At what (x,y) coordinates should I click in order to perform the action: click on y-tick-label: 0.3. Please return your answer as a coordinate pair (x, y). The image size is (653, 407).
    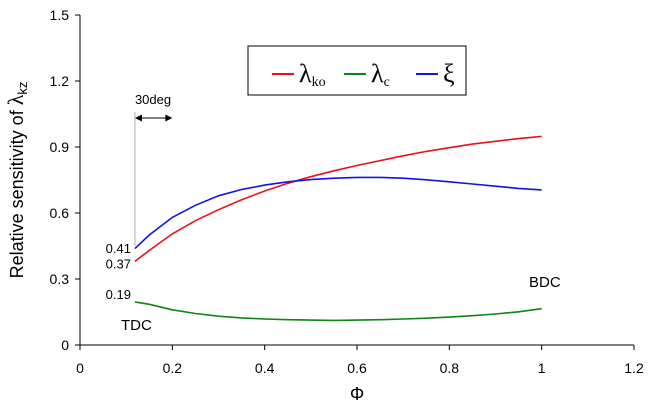
    Looking at the image, I should click on (60, 279).